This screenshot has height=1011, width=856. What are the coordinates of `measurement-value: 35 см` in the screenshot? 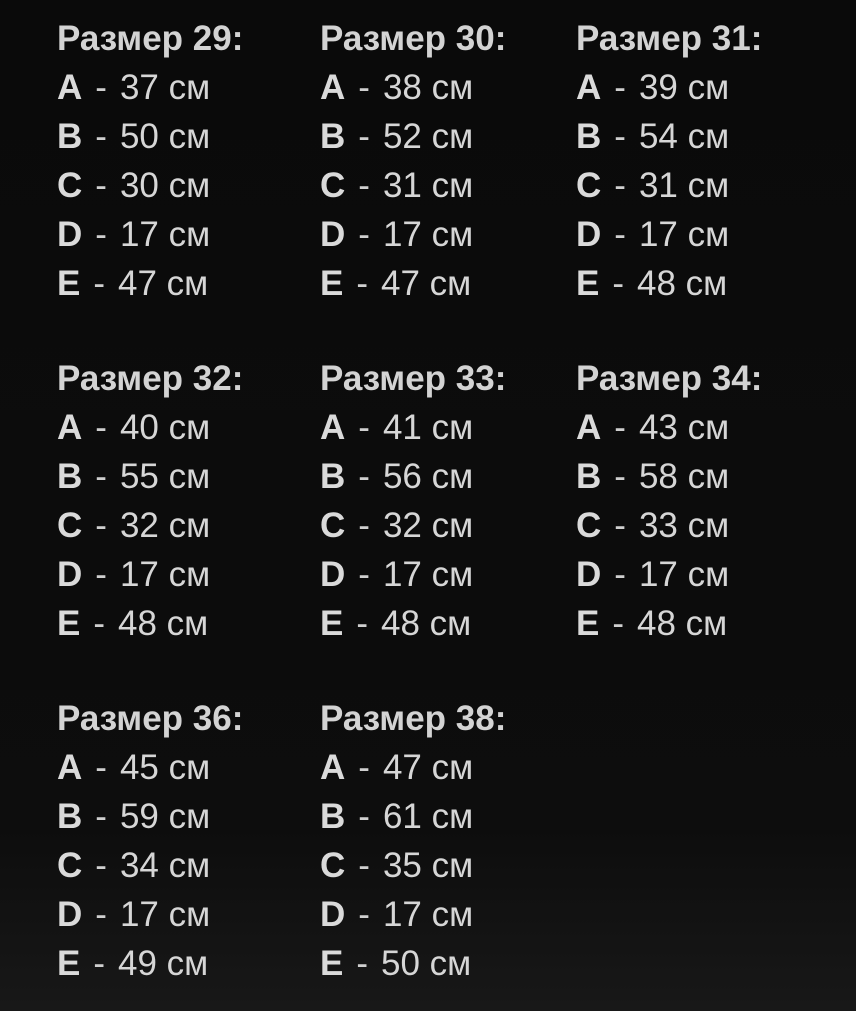 It's located at (428, 865).